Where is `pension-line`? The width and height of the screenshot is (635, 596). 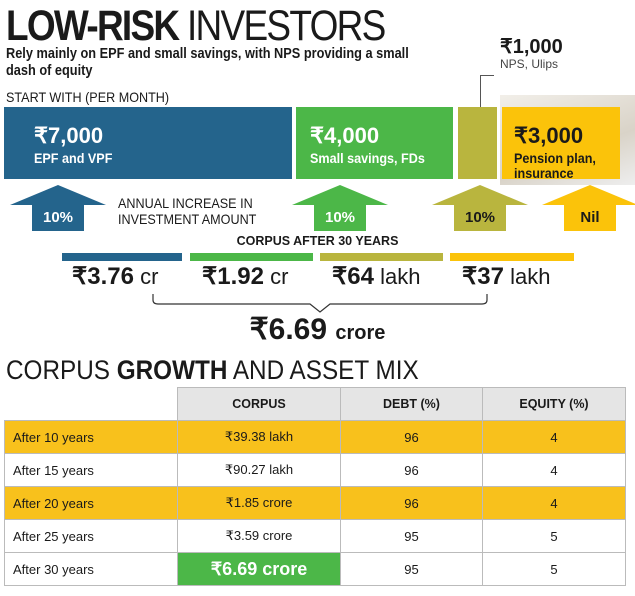 pension-line is located at coordinates (512, 257).